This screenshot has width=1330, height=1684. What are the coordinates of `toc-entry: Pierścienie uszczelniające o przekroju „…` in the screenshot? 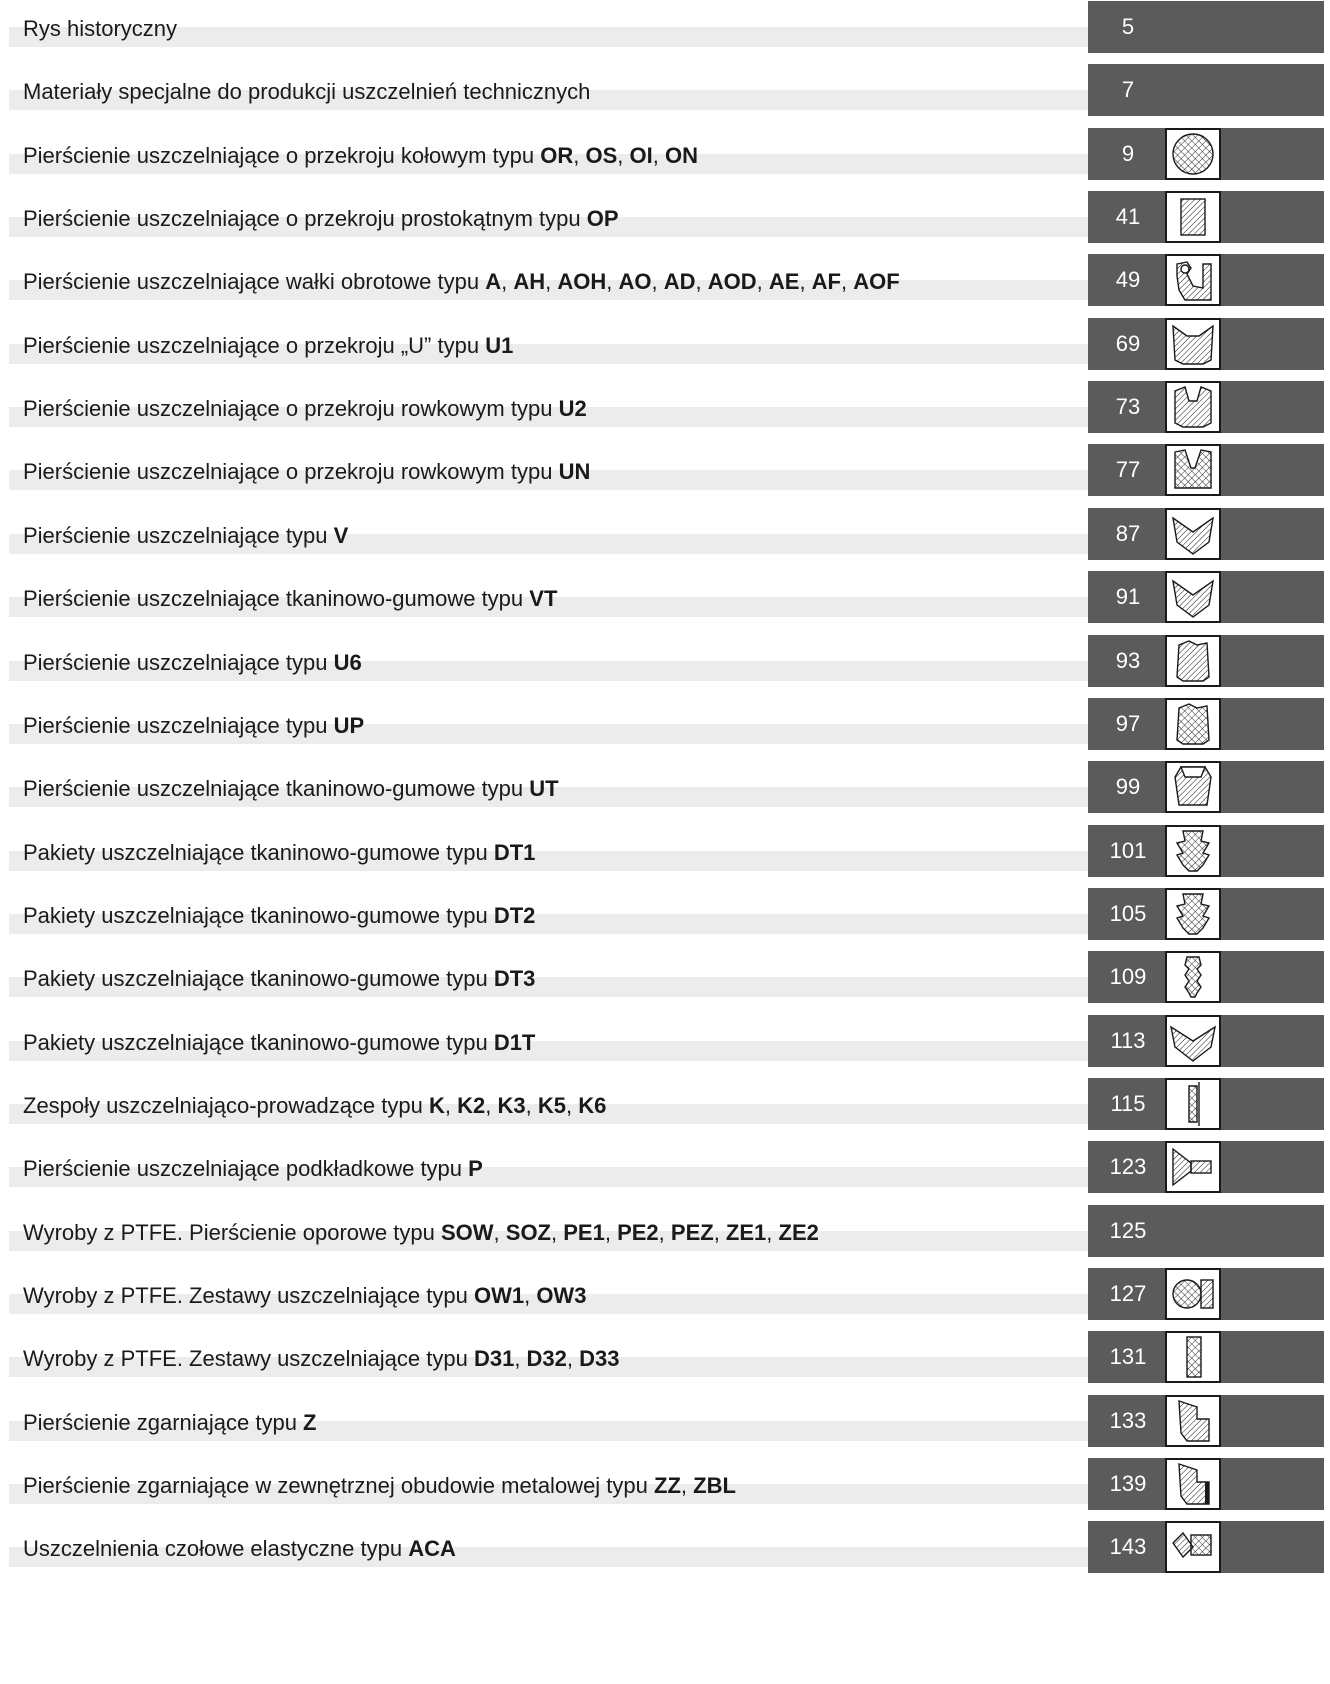 It's located at (665, 344).